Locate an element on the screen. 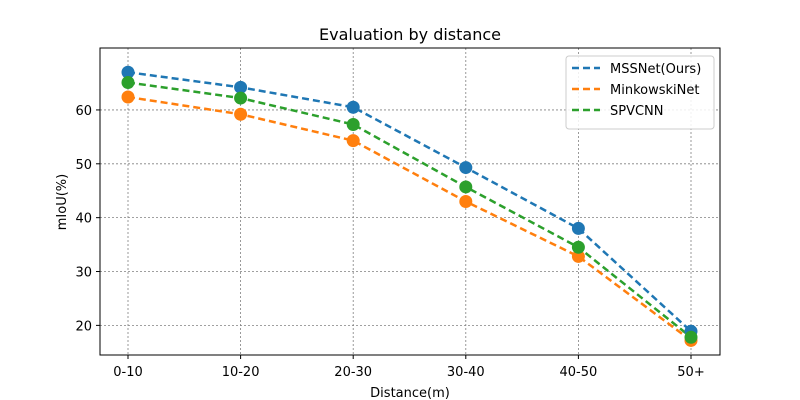  x-tick-label: 30-40 is located at coordinates (466, 372).